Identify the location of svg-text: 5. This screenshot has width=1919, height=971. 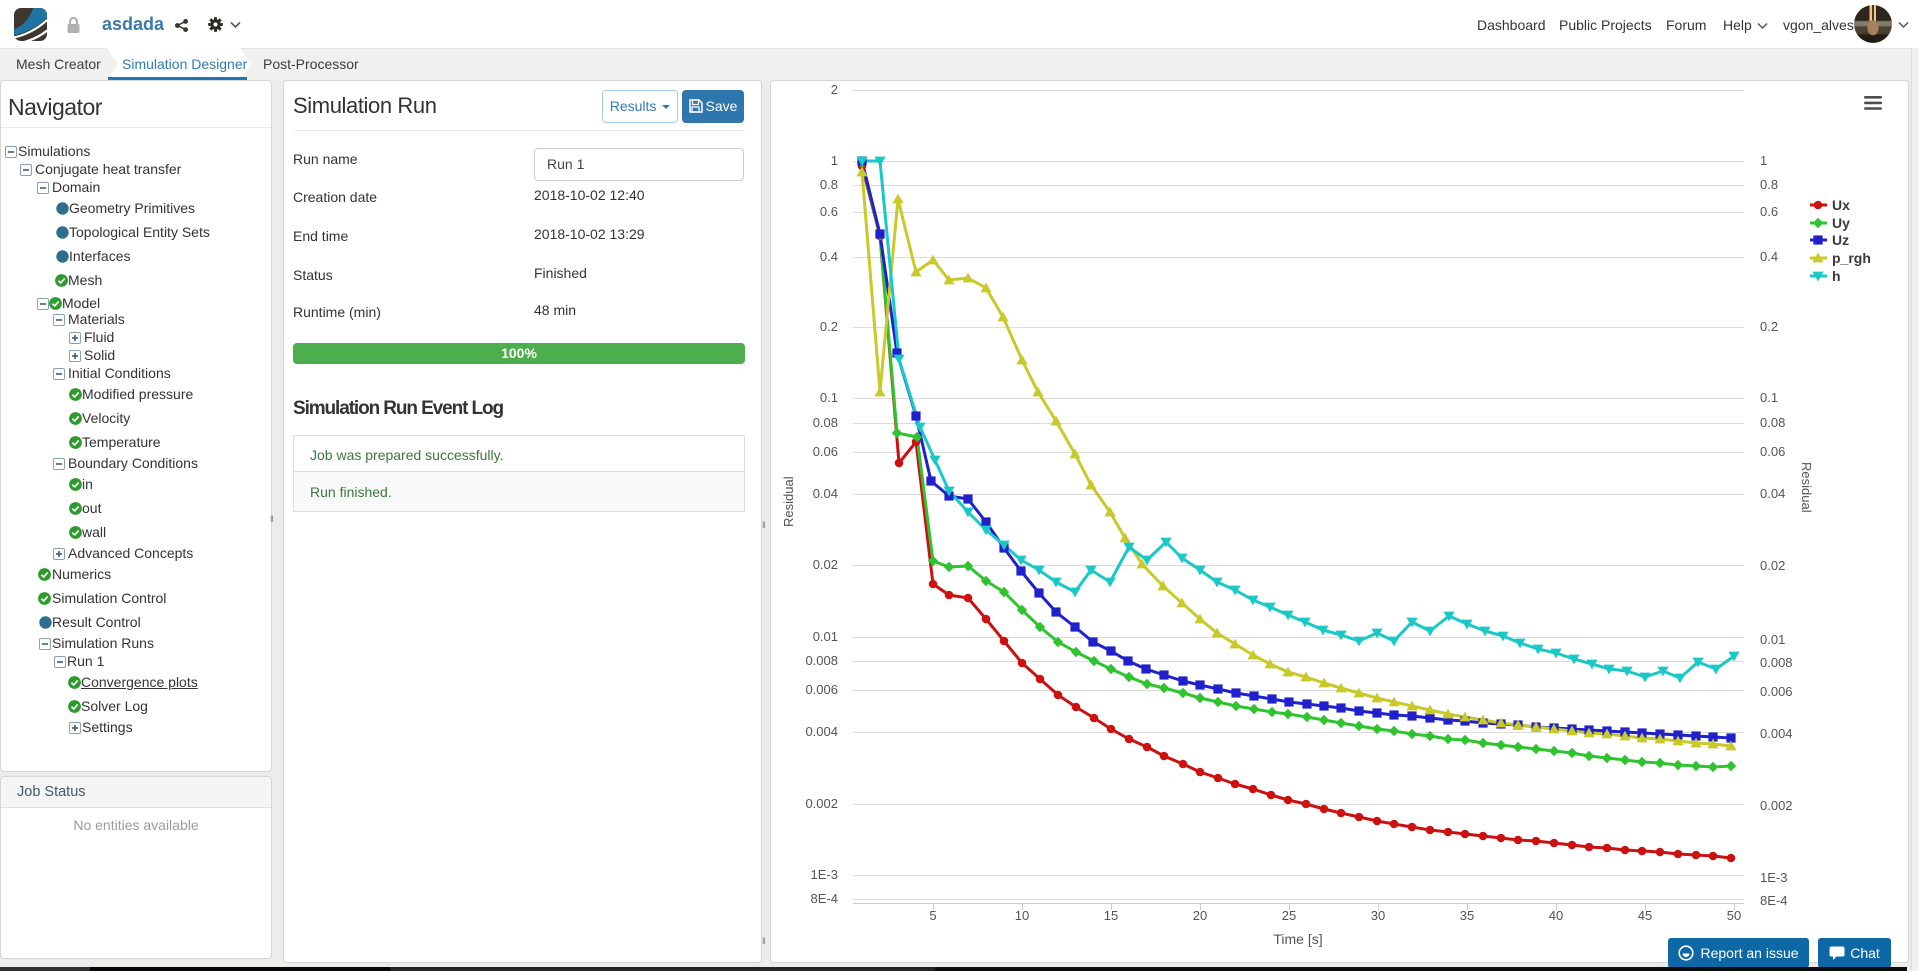
(932, 915).